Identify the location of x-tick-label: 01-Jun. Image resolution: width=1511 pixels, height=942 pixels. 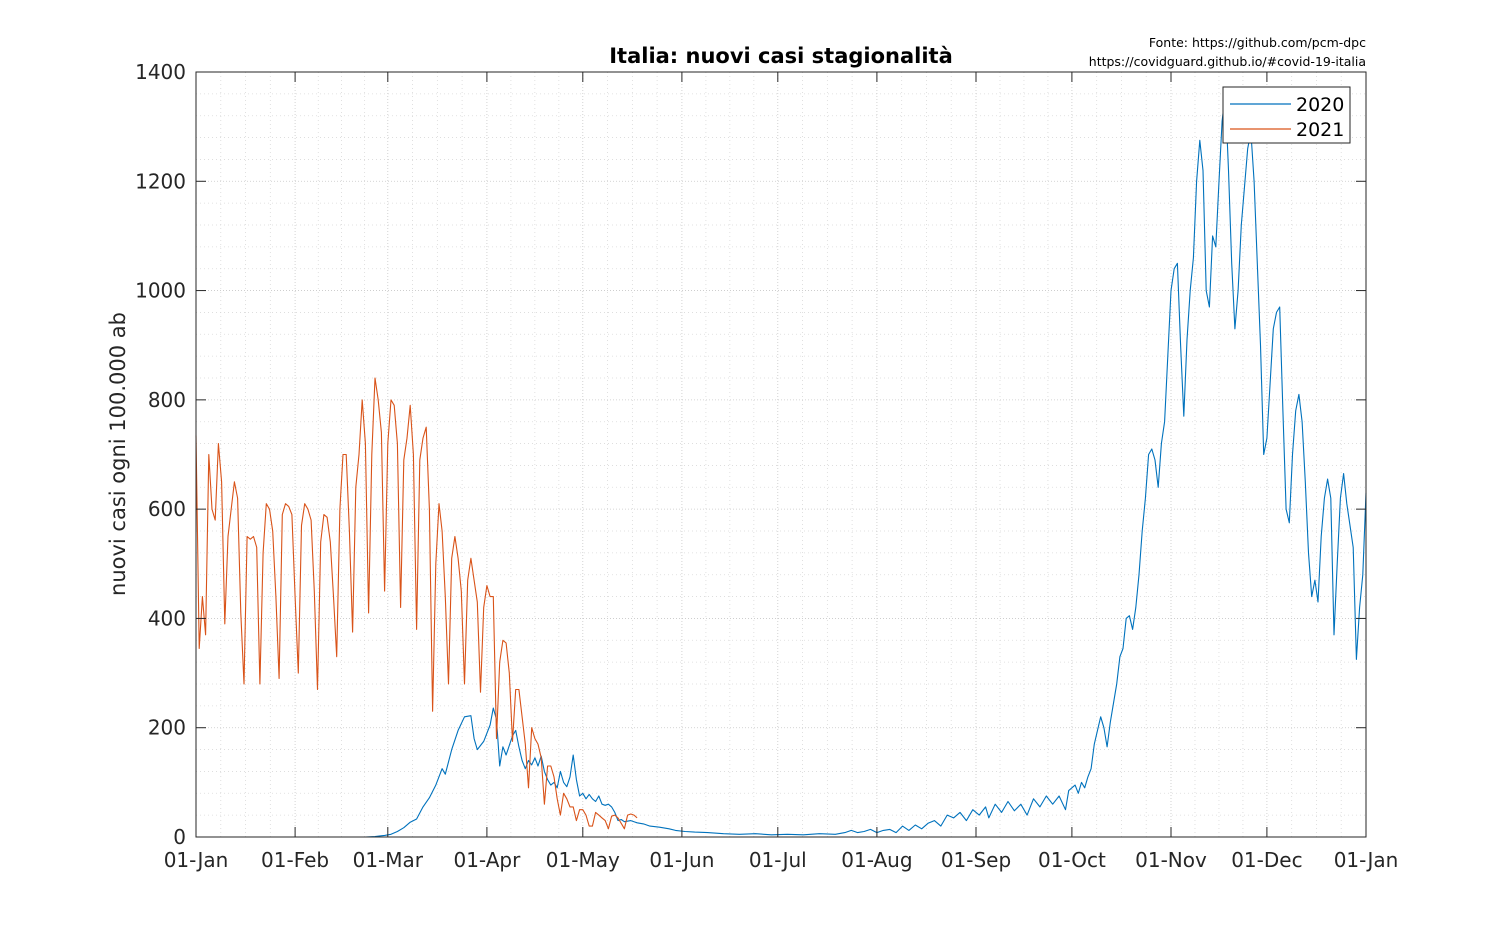
(681, 860).